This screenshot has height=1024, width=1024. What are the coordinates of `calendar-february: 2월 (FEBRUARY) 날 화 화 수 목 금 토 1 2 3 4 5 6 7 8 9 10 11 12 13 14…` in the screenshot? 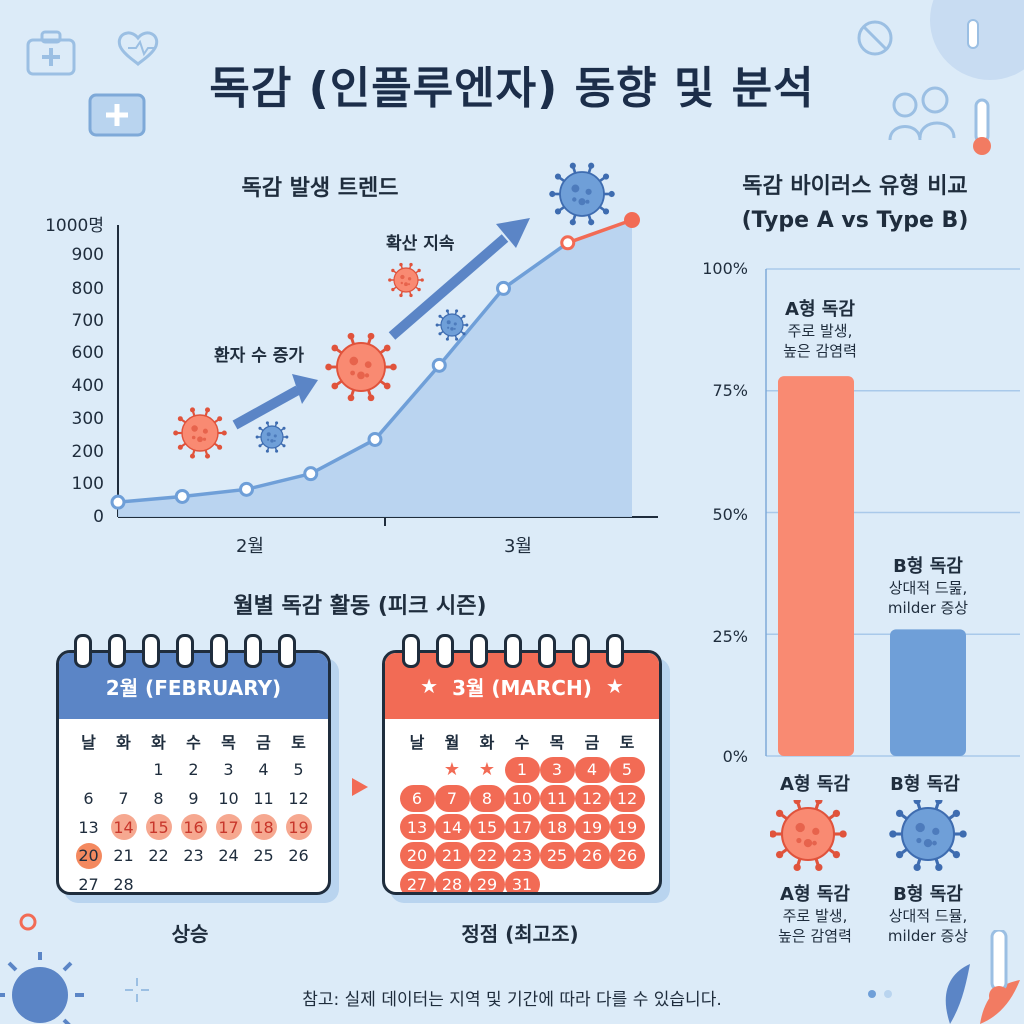 It's located at (197, 768).